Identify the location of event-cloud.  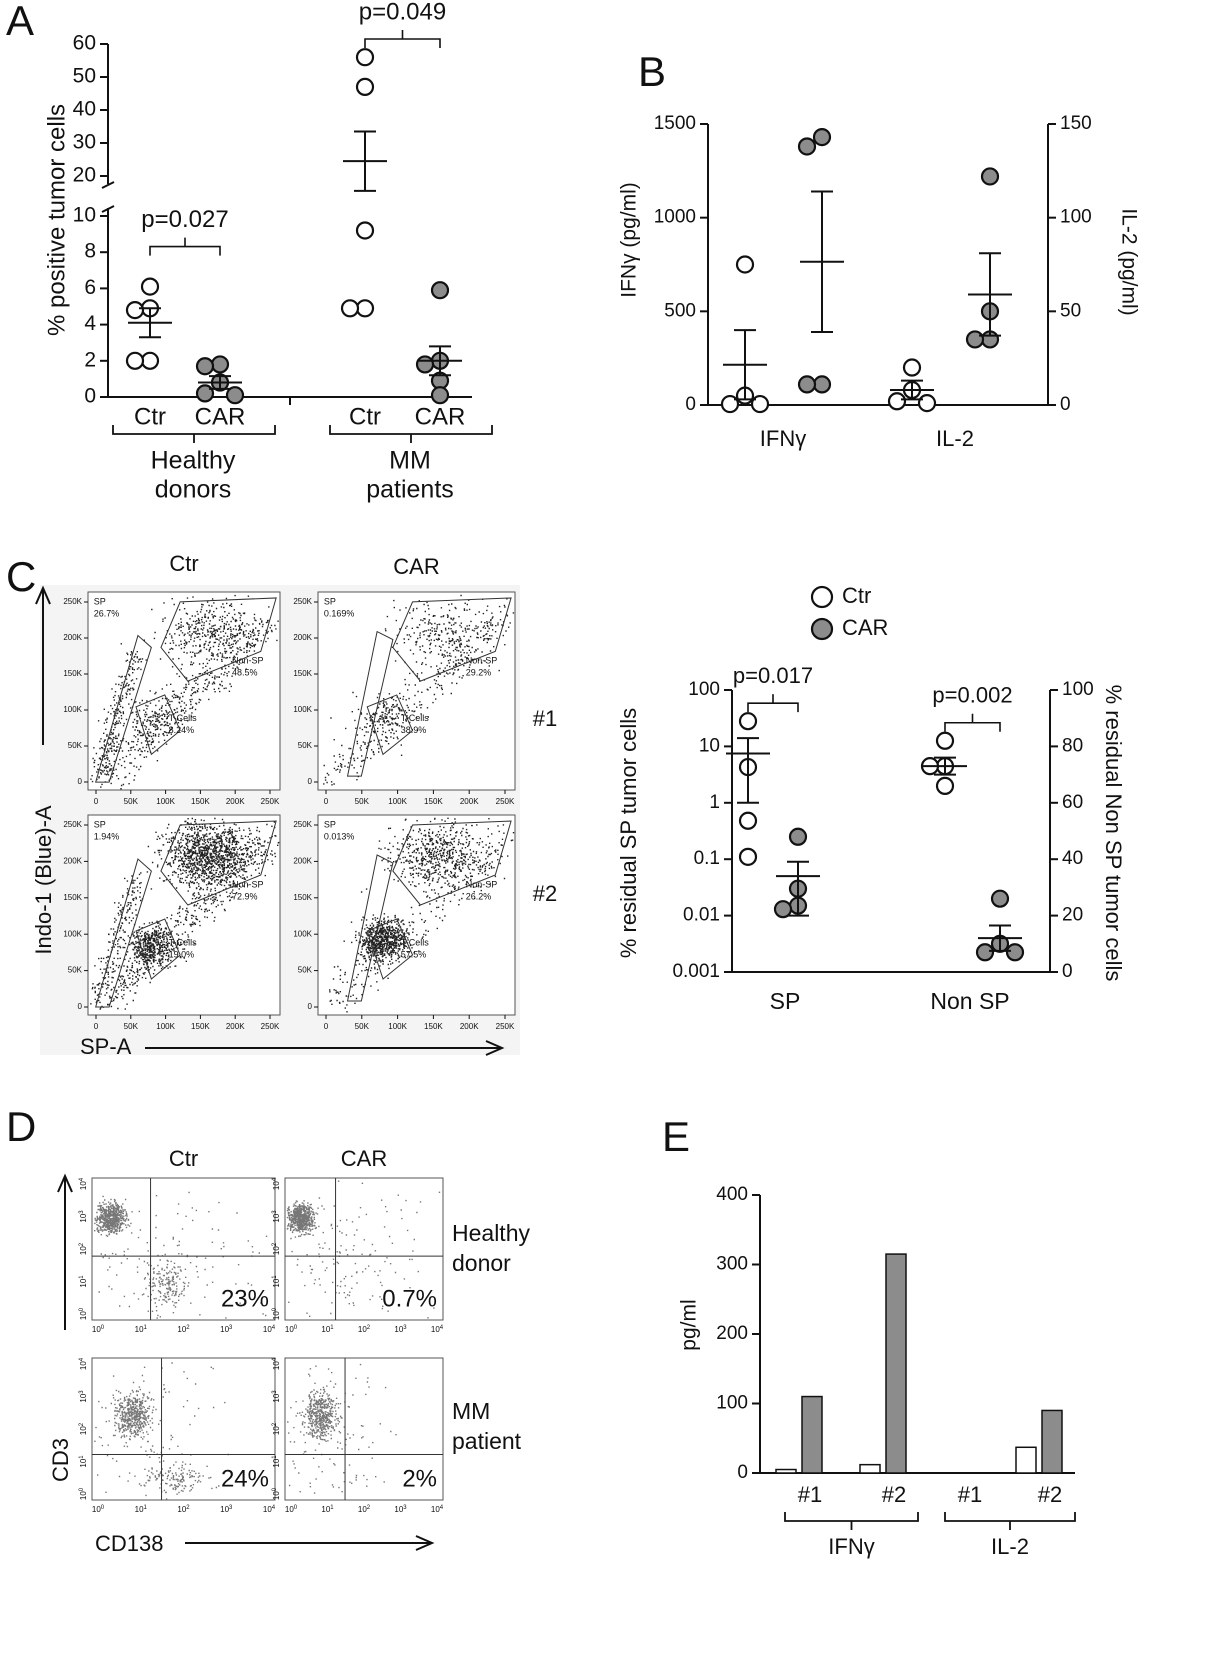
(422, 915).